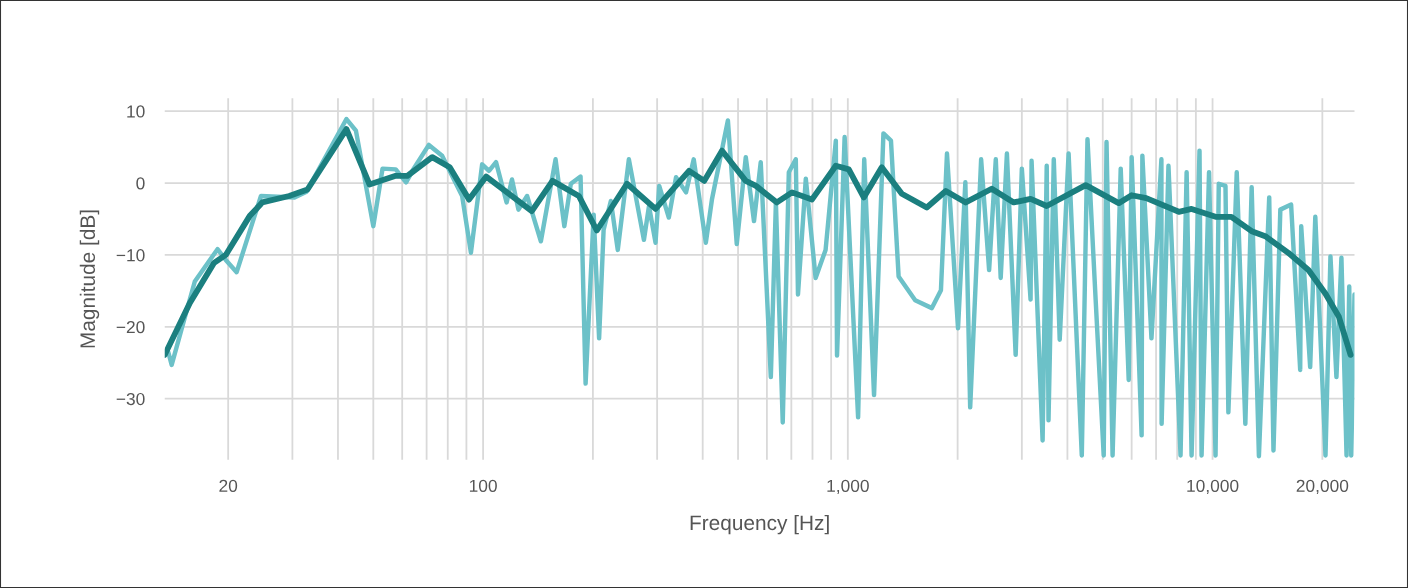  What do you see at coordinates (1213, 487) in the screenshot?
I see `x-tick-label: 10,000` at bounding box center [1213, 487].